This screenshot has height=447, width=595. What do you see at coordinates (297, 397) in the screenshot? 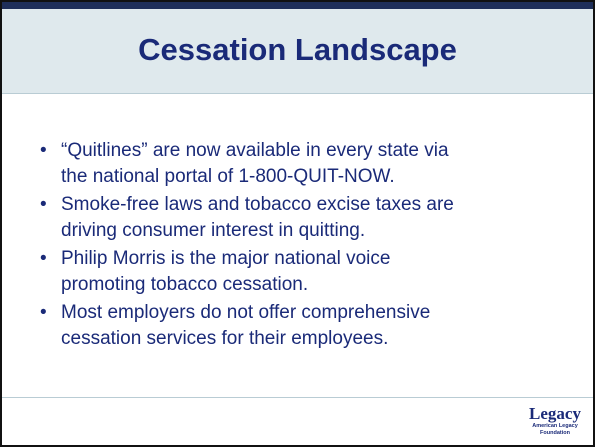
I see `footer-line` at bounding box center [297, 397].